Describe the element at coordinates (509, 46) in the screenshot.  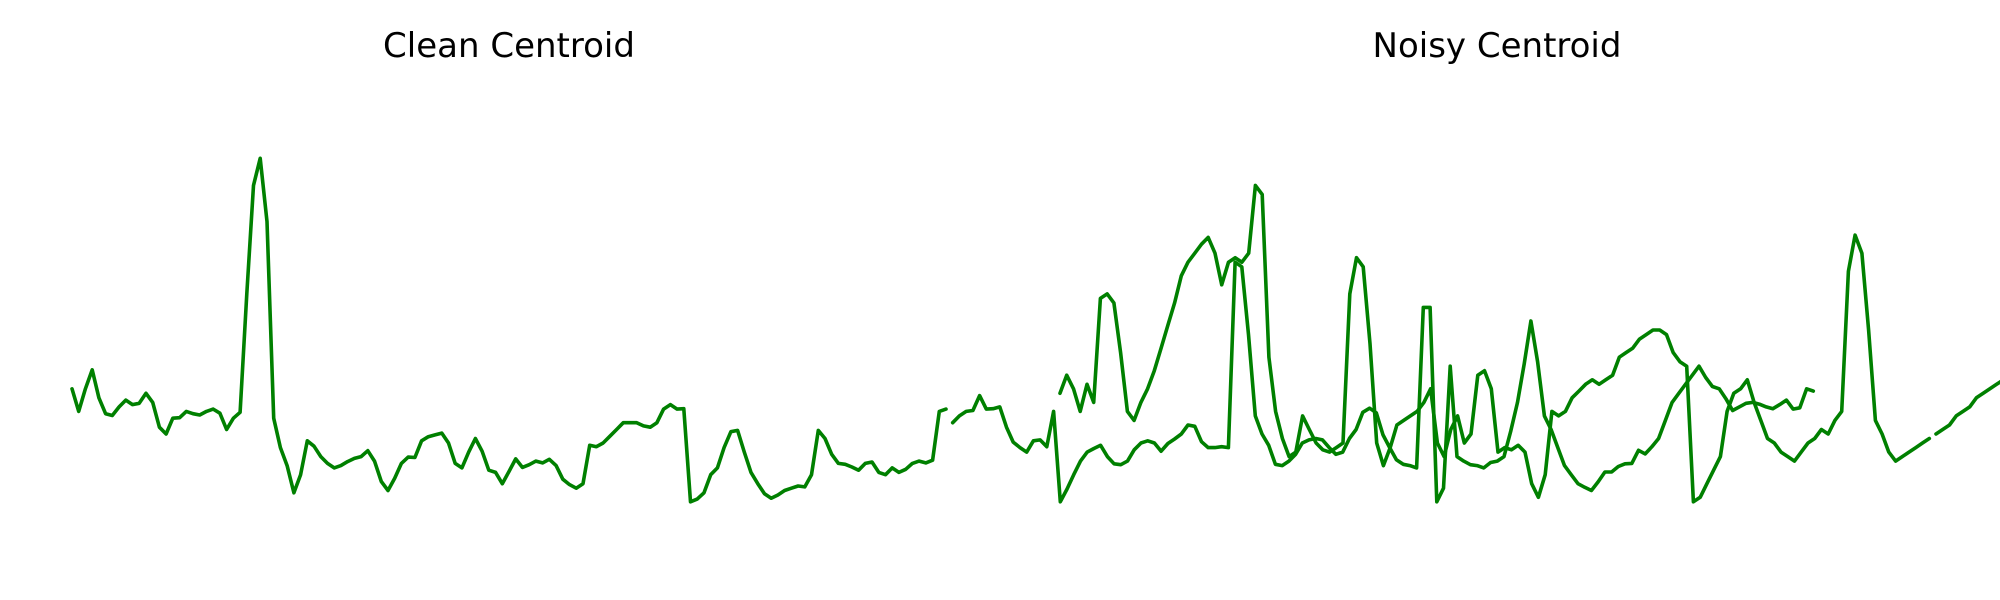
I see `left-chart-title: Clean Centroid` at that location.